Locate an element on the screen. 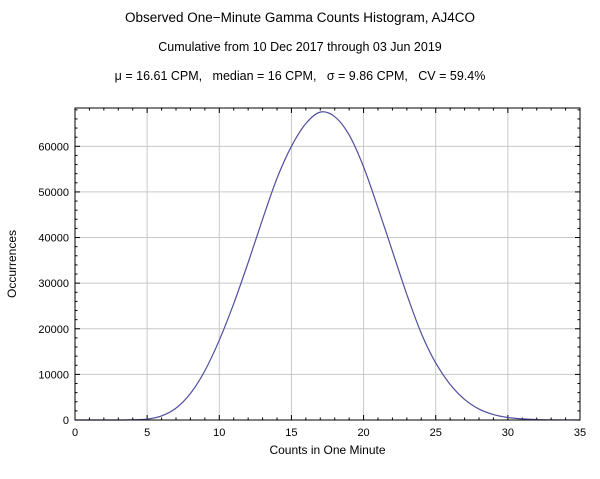 Image resolution: width=600 pixels, height=479 pixels. x-tick-label: 5 is located at coordinates (147, 433).